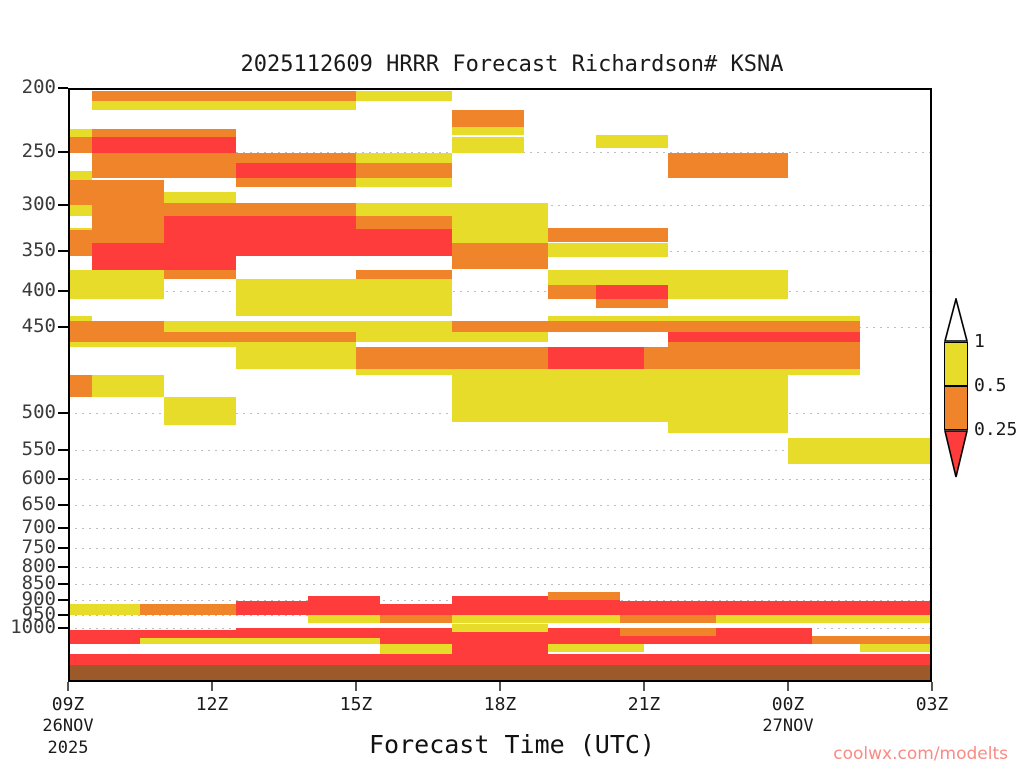  I want to click on watermark: coolwx.com/modelts, so click(920, 754).